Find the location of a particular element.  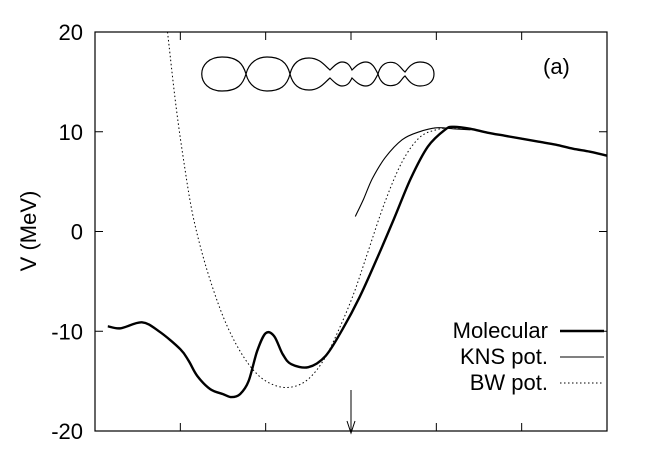

y-tick-label: 0 is located at coordinates (77, 232).